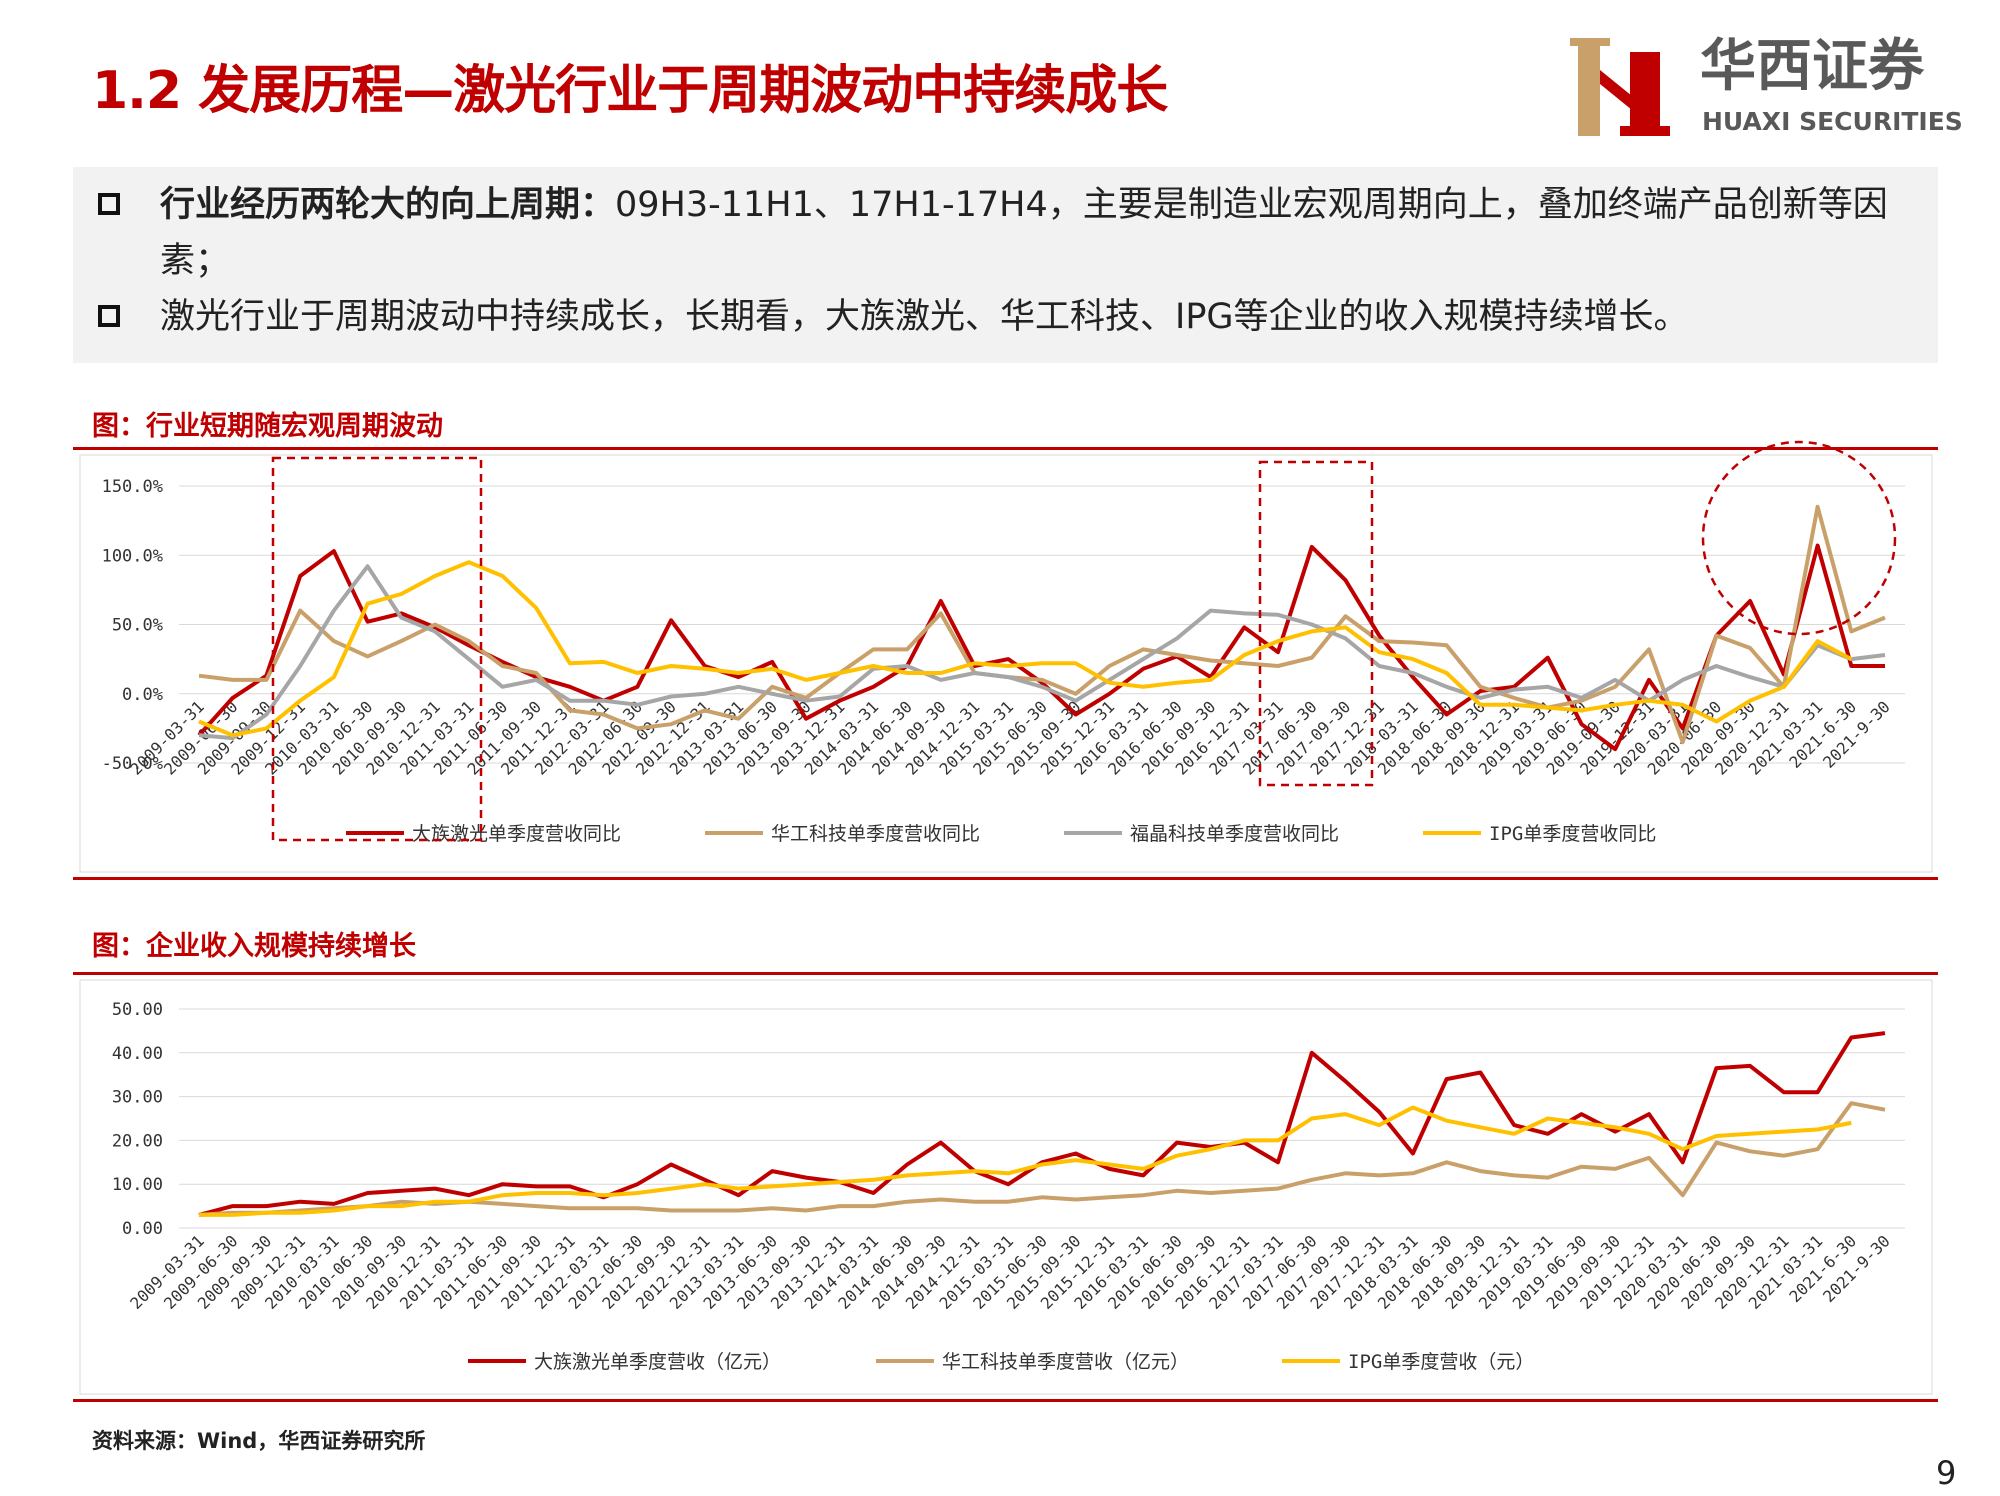 Image resolution: width=2000 pixels, height=1496 pixels. I want to click on logo: 华西证券 HUAXI SECURITIES, so click(1766, 84).